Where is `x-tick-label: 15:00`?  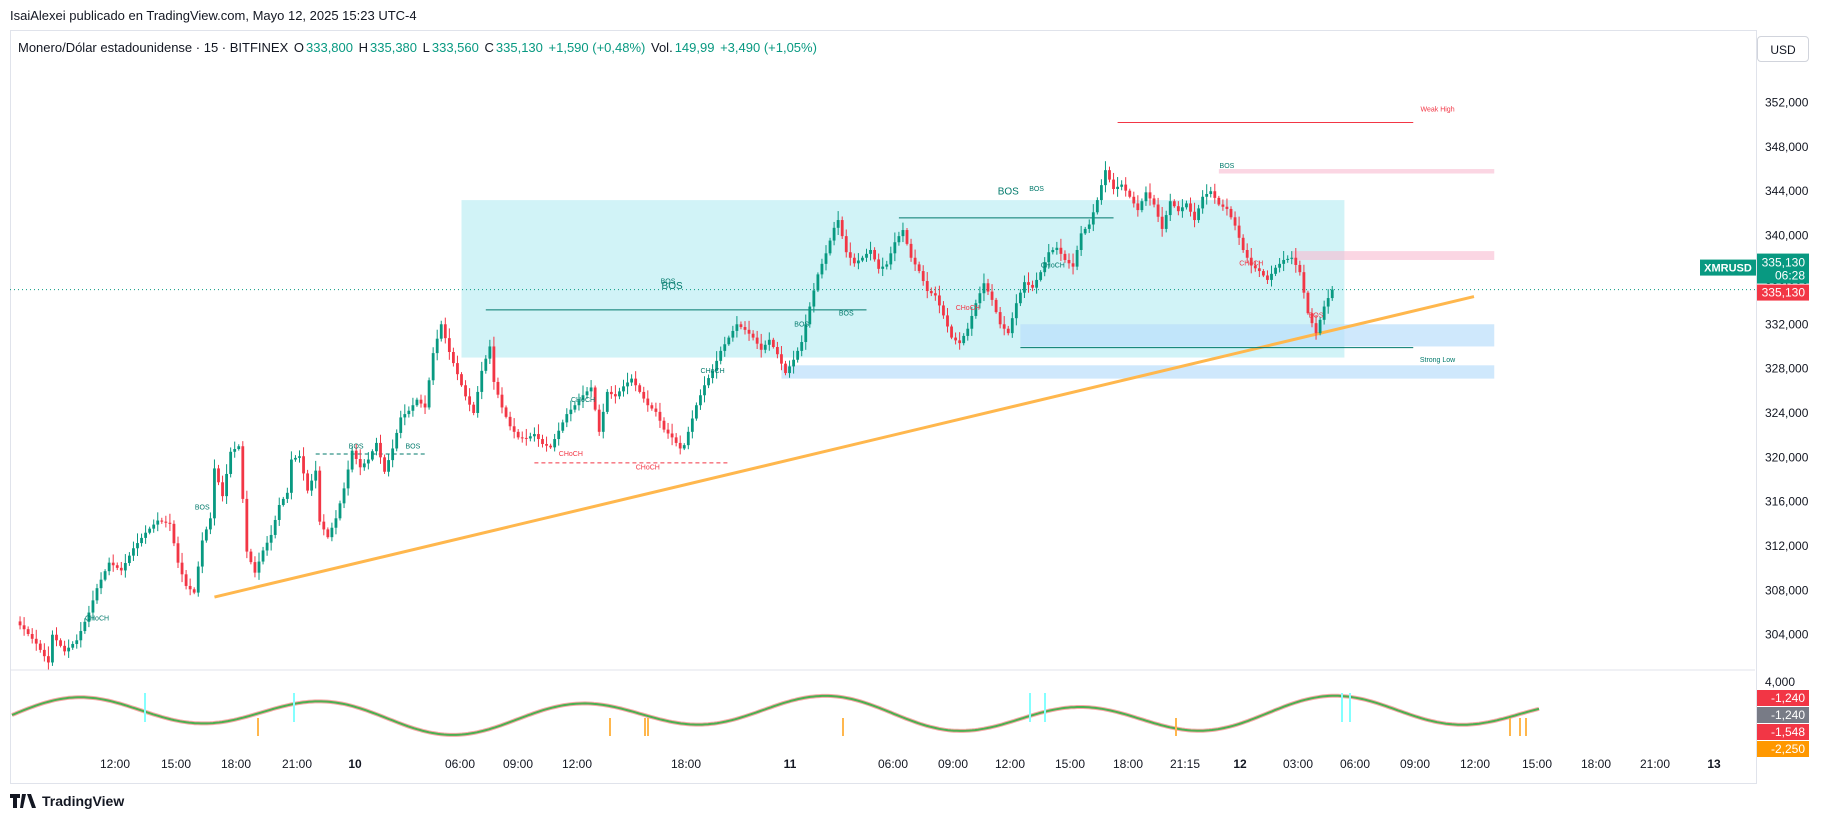
x-tick-label: 15:00 is located at coordinates (176, 764).